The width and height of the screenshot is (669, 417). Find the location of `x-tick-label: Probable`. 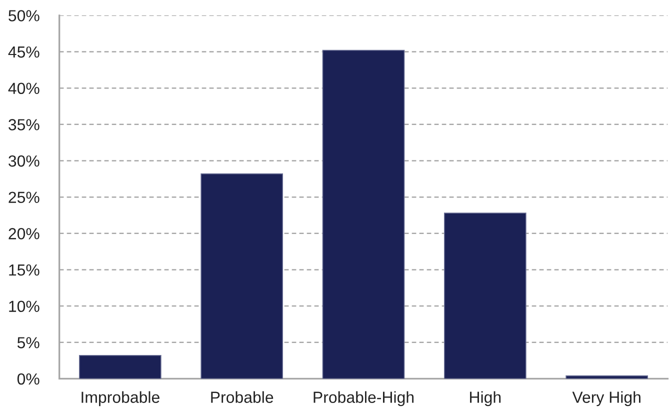

x-tick-label: Probable is located at coordinates (242, 397).